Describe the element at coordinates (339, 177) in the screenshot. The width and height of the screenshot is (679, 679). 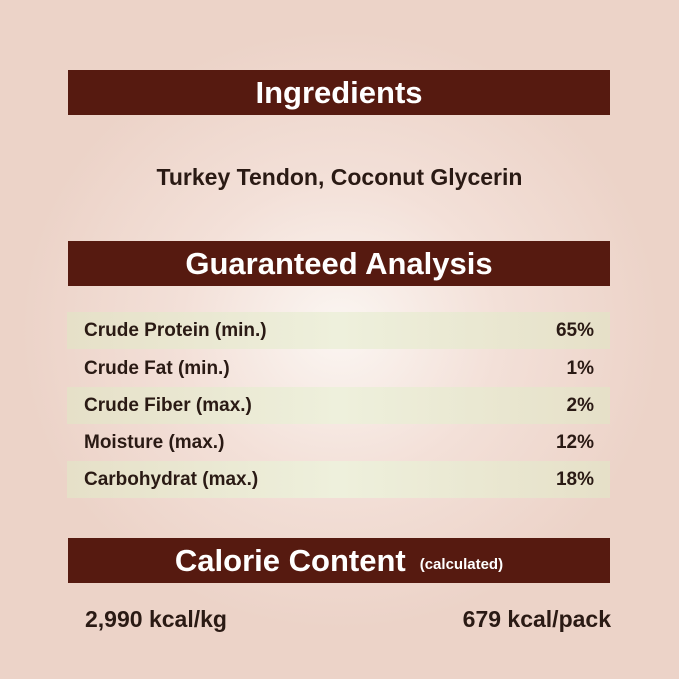
I see `ingredients-text: Turkey Tendon, Coconut Glycerin` at that location.